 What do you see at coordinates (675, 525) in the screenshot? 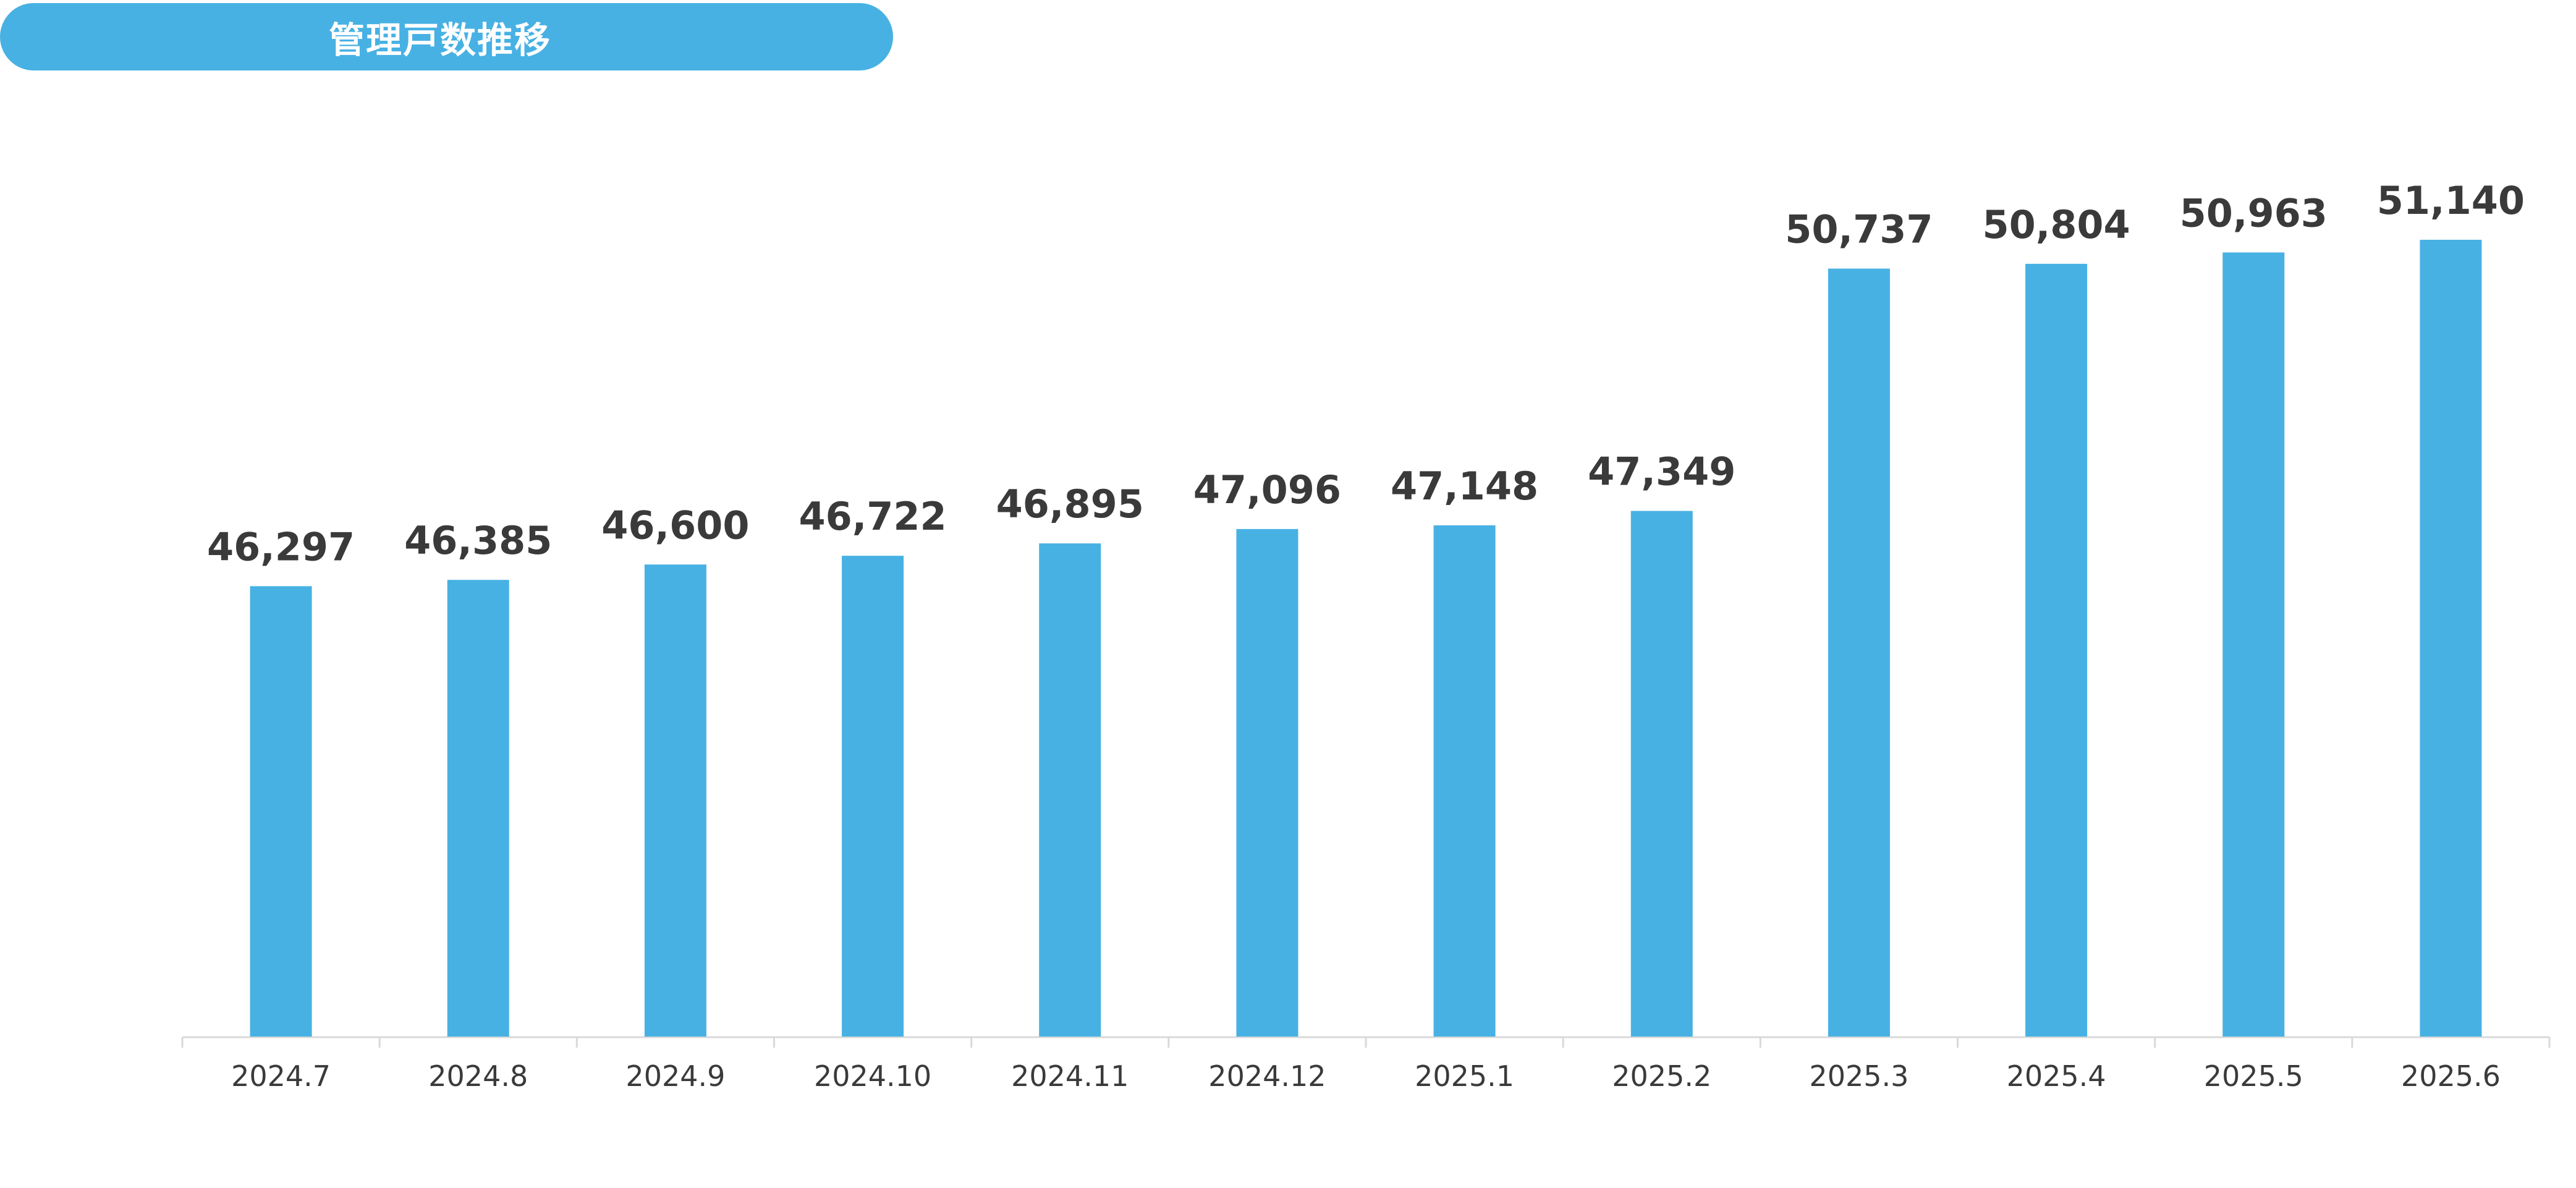
I see `data-label: 46,600` at bounding box center [675, 525].